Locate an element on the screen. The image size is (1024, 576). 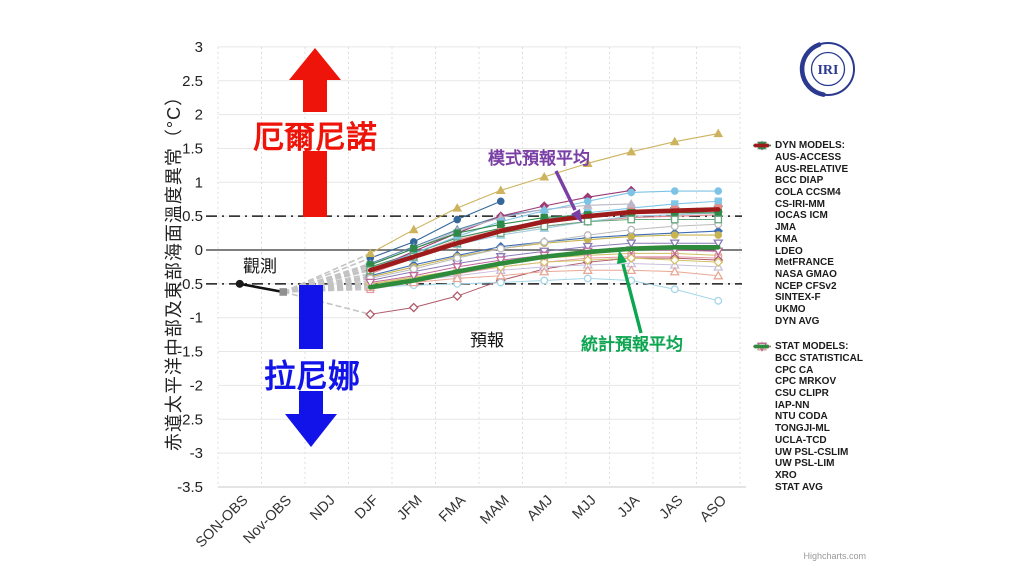
x-tick-label: JAS is located at coordinates (671, 508).